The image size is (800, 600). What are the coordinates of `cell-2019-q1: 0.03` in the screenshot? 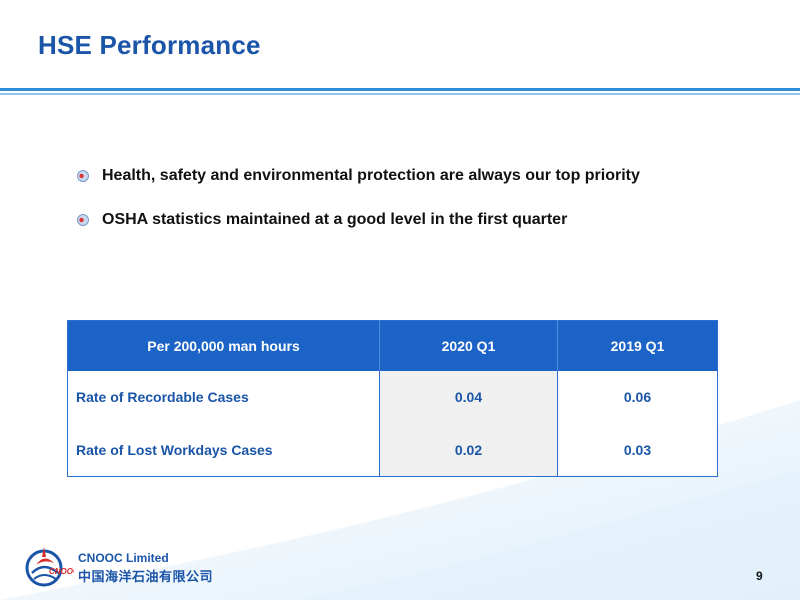 It's located at (637, 450).